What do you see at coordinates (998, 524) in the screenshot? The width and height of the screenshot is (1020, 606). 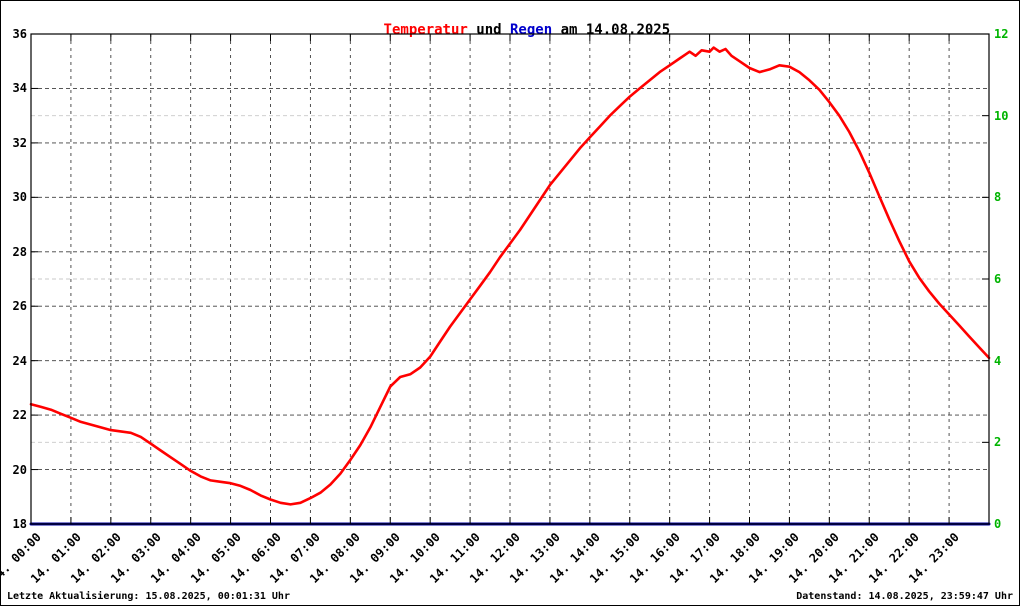 I see `y-right-tick-label: 0` at bounding box center [998, 524].